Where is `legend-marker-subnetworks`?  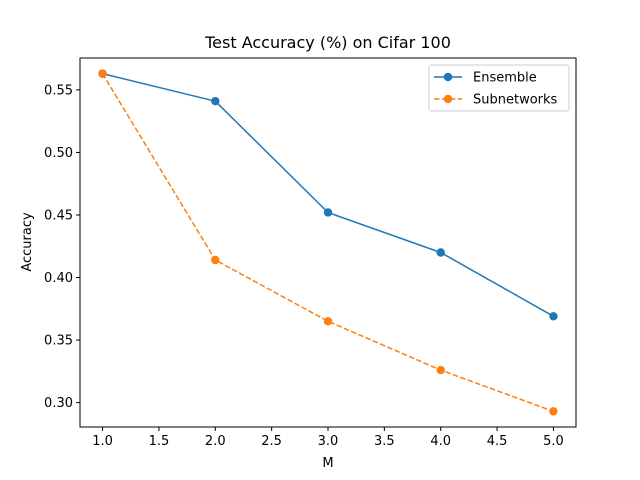 legend-marker-subnetworks is located at coordinates (448, 99).